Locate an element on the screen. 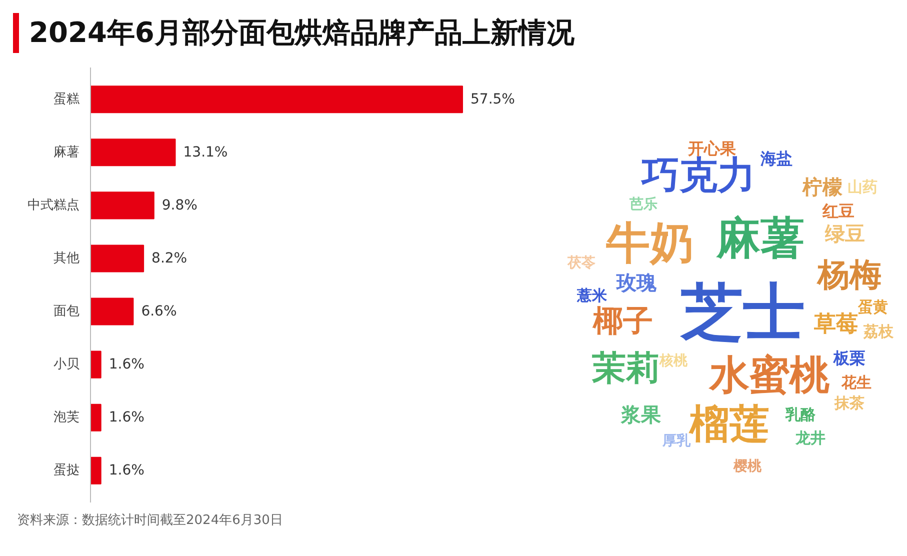 Image resolution: width=907 pixels, height=556 pixels. chart-title: 2024年6月部分面包烘焙品牌产品上新情况 is located at coordinates (293, 33).